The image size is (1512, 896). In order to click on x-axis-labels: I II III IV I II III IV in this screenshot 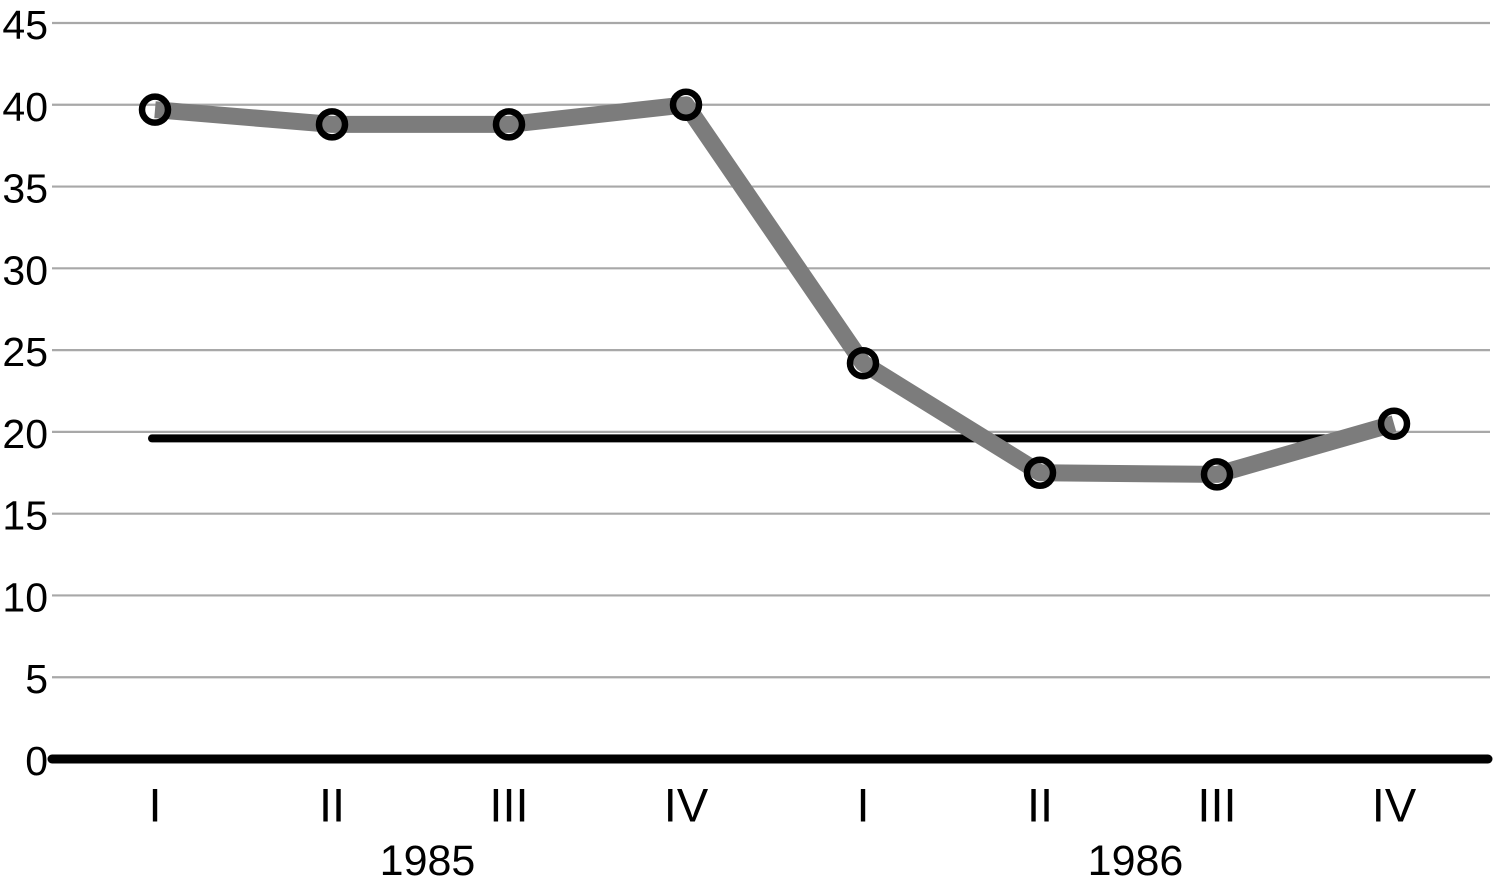, I will do `click(782, 805)`.